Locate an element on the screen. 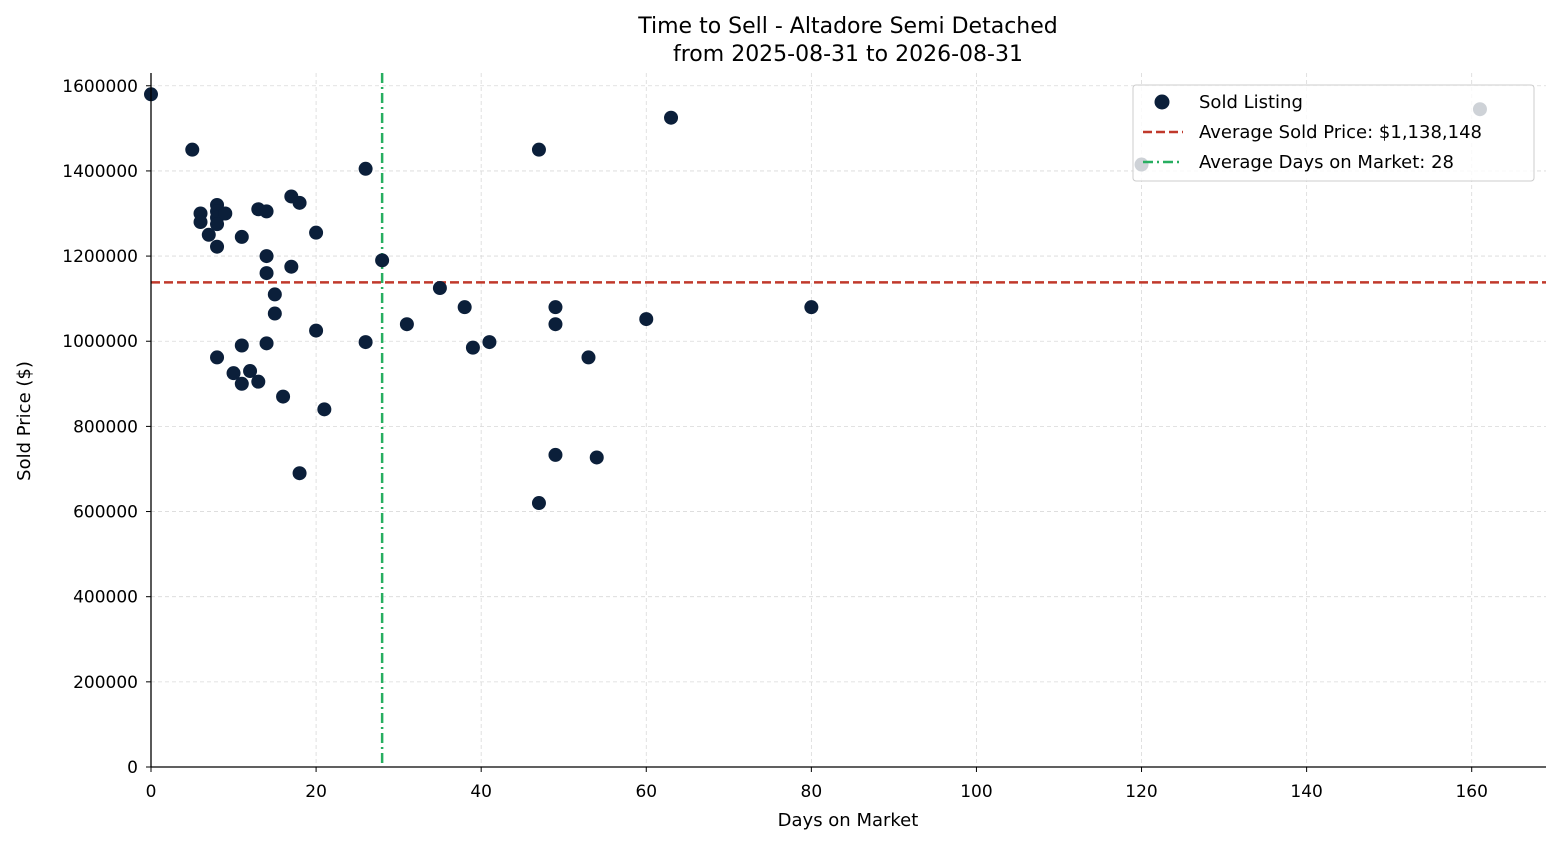 The height and width of the screenshot is (845, 1560). x-tick-label: 80 is located at coordinates (812, 792).